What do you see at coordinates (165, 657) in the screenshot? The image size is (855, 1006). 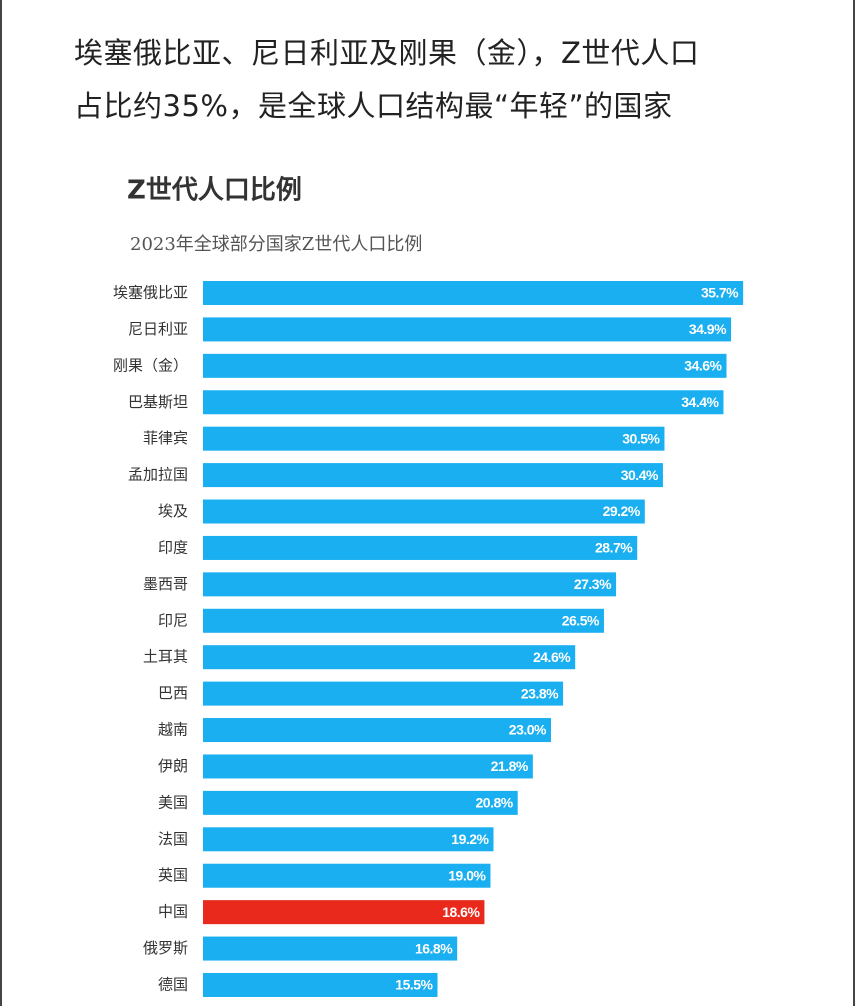 I see `category-label: 土耳其` at bounding box center [165, 657].